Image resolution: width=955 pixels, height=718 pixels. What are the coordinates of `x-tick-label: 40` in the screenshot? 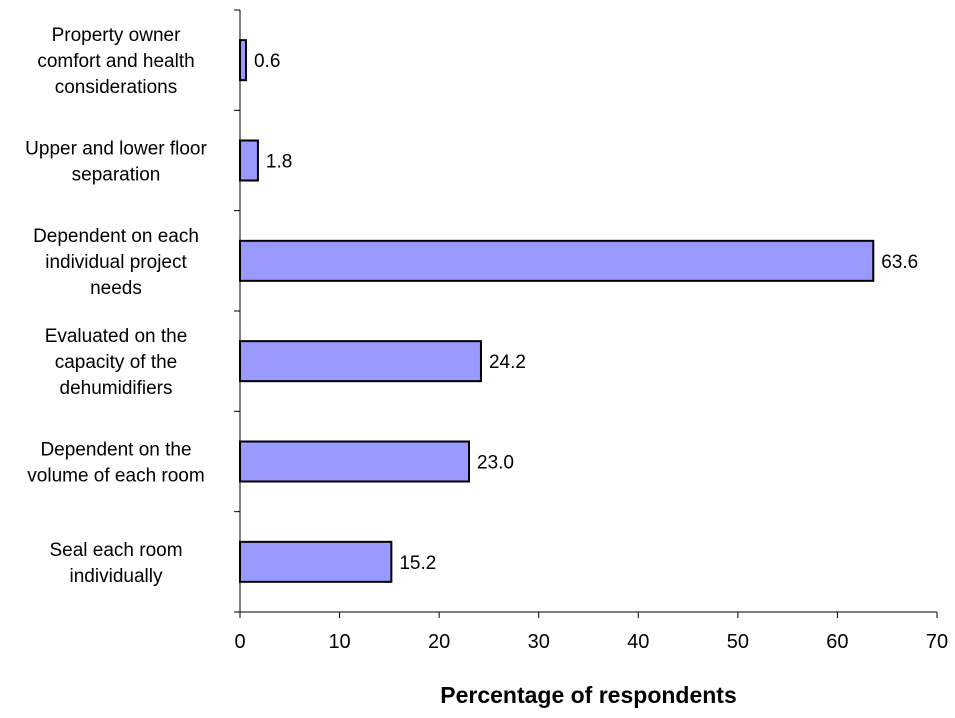 It's located at (638, 642).